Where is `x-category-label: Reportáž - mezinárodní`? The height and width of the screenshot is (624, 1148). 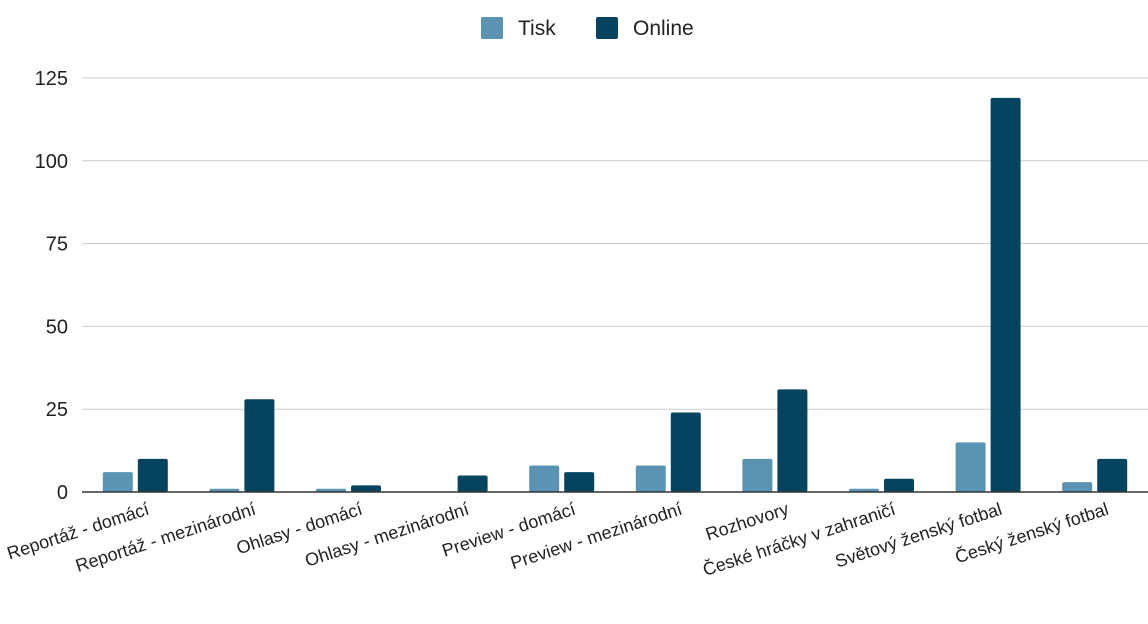
x-category-label: Reportáž - mezinárodní is located at coordinates (165, 537).